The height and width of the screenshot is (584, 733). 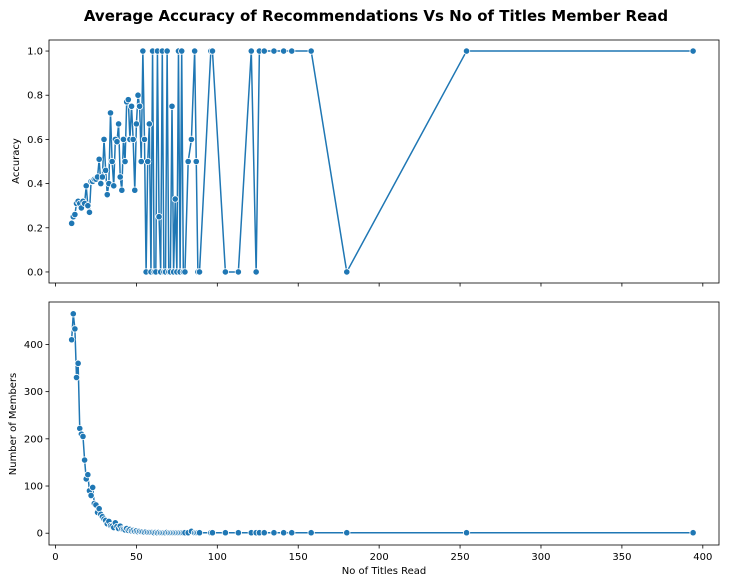 What do you see at coordinates (384, 571) in the screenshot?
I see `members-x-axis-label: No of Titles Read` at bounding box center [384, 571].